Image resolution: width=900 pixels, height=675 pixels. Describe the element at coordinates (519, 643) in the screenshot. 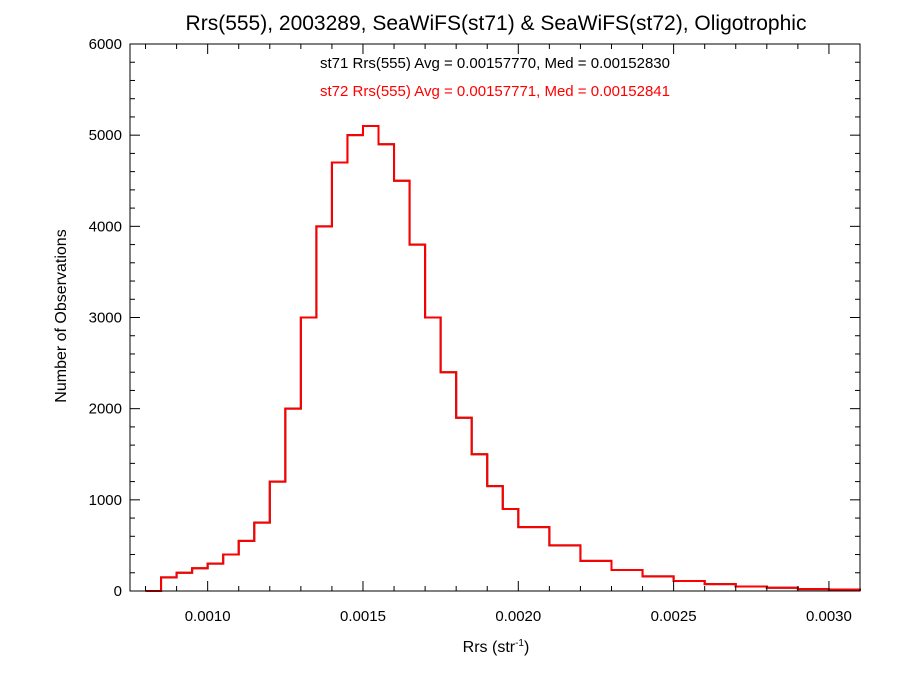

I see `x-axis-label-superscript: -1` at that location.